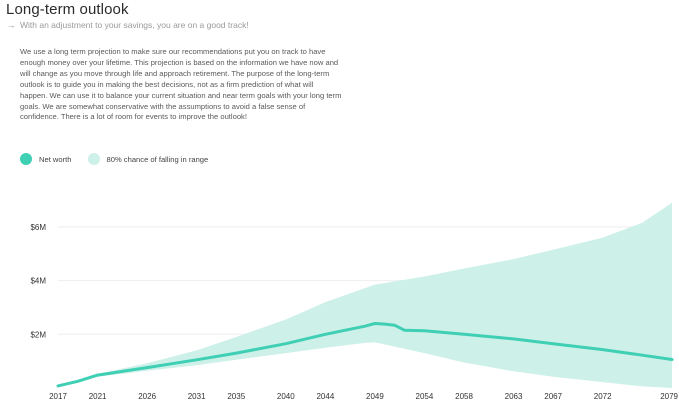 Image resolution: width=679 pixels, height=405 pixels. I want to click on legend: Net worth 80% chance of falling in range, so click(114, 159).